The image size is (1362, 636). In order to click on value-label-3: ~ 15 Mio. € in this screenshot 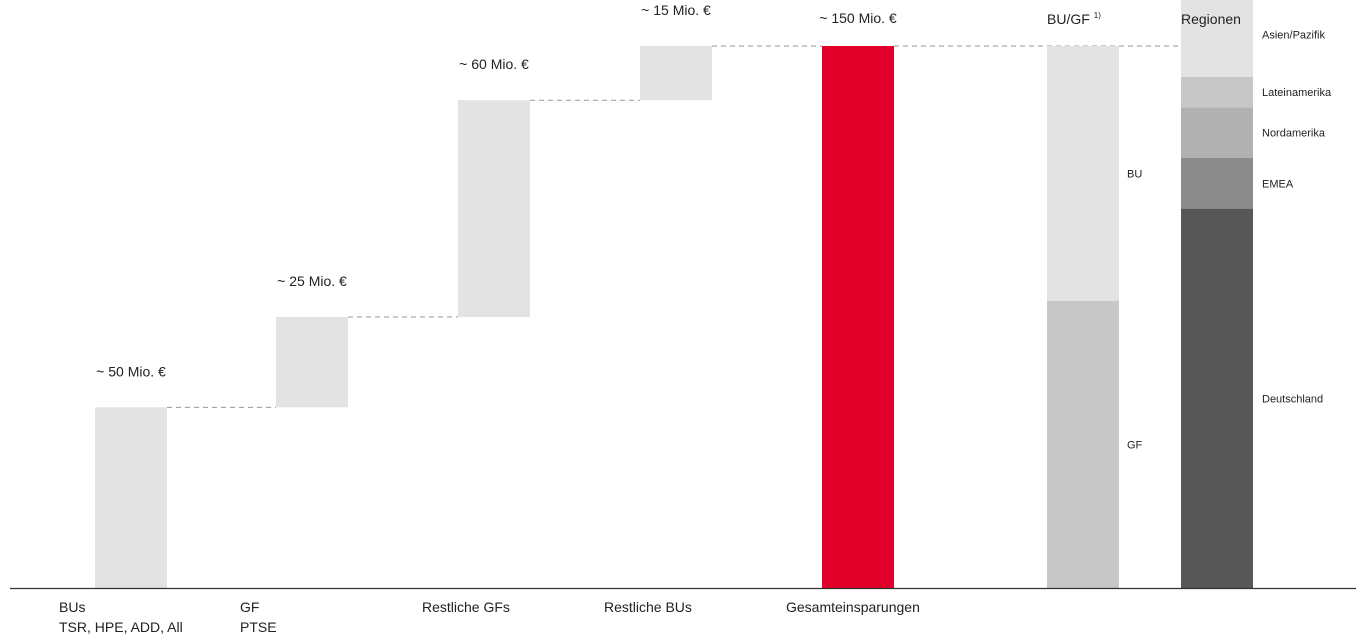, I will do `click(676, 10)`.